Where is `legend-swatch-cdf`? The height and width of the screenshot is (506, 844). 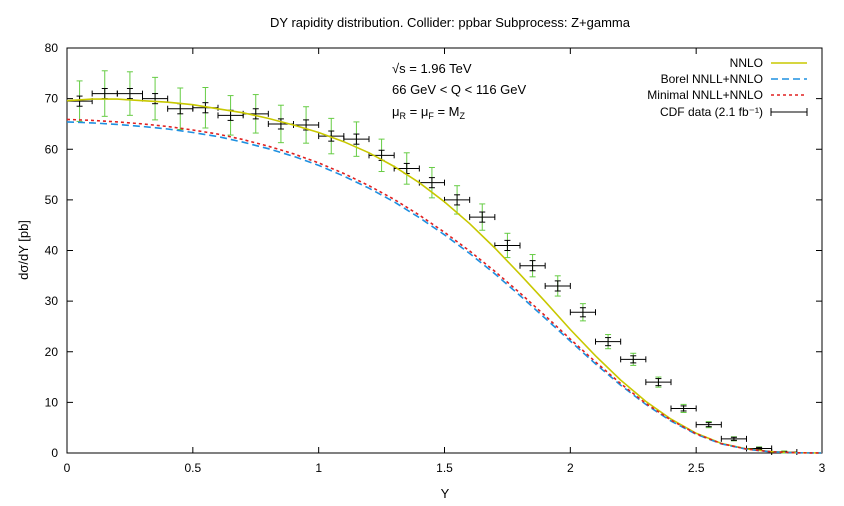 legend-swatch-cdf is located at coordinates (789, 112).